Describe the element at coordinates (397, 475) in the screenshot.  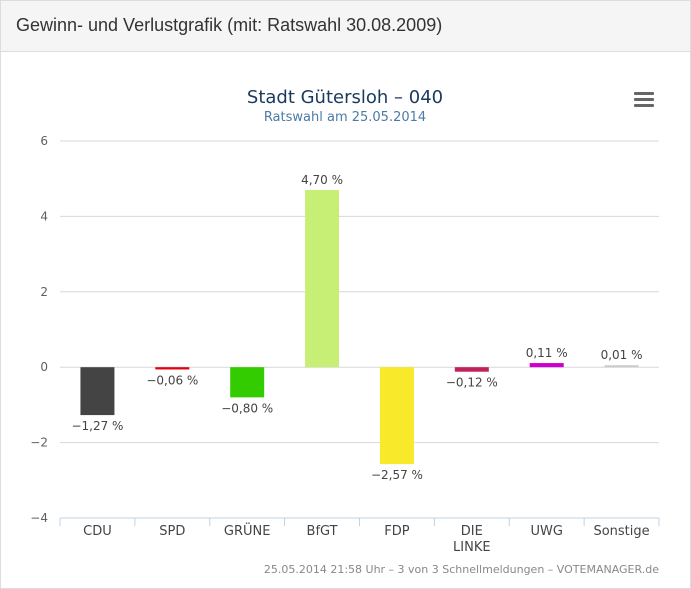
I see `data-label: −2,57 %` at that location.